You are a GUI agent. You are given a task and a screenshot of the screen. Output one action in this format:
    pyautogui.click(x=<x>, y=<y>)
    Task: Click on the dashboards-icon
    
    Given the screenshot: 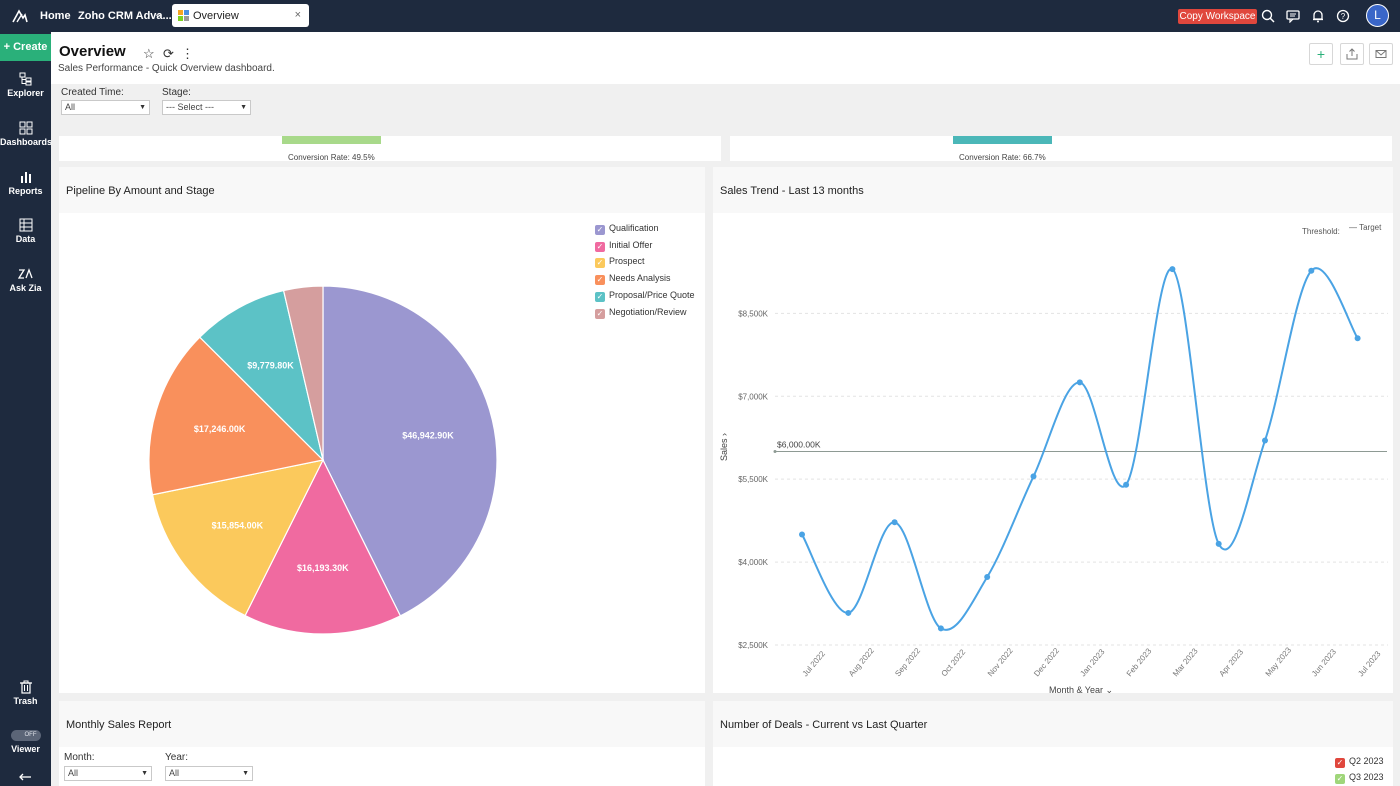 What is the action you would take?
    pyautogui.click(x=25, y=128)
    